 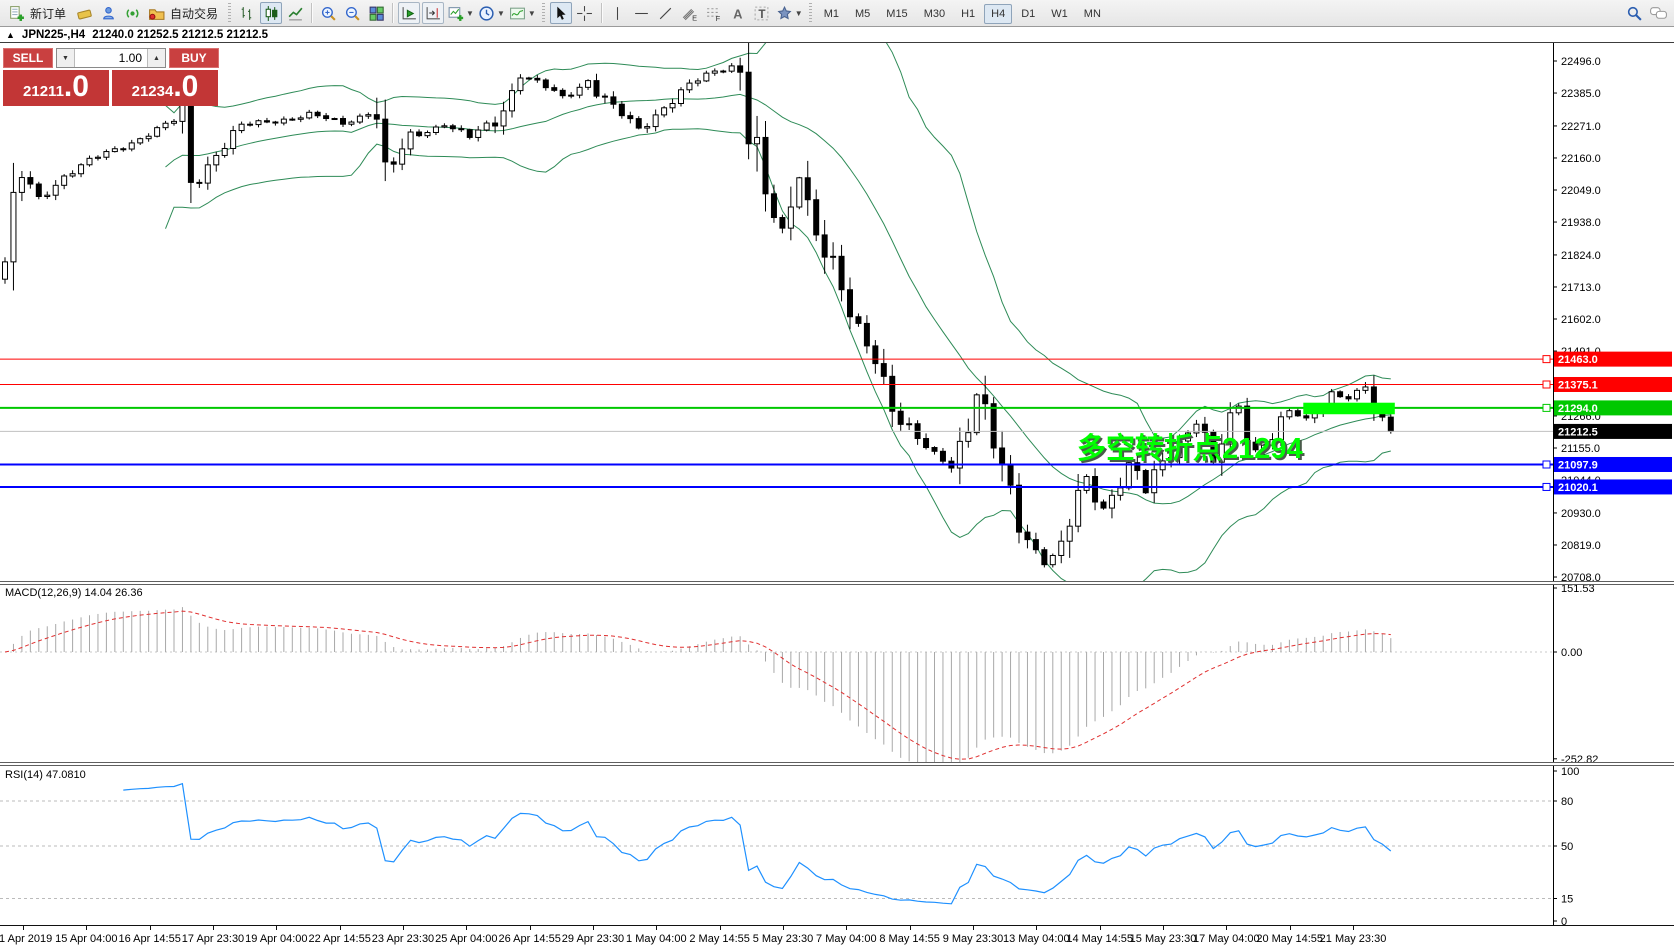 I want to click on macd-signal-line, so click(x=697, y=685).